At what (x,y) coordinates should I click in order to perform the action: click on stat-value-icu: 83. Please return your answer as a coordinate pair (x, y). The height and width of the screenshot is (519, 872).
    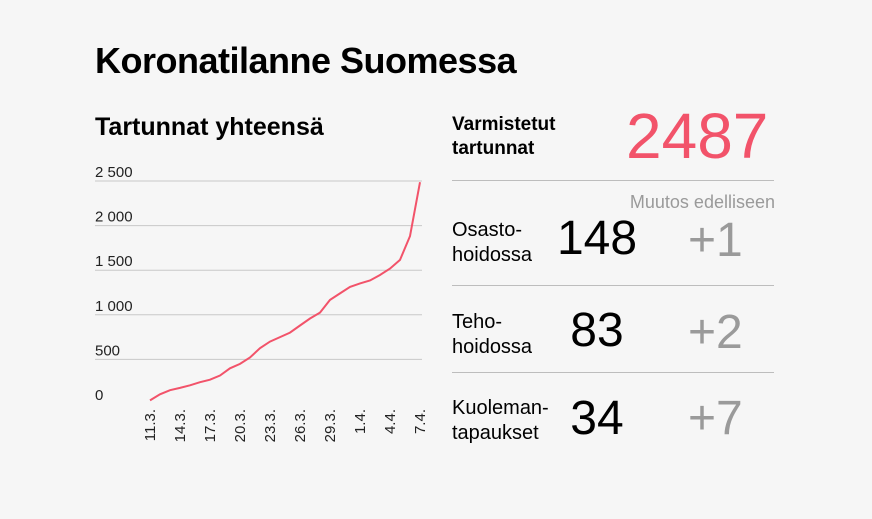
    Looking at the image, I should click on (597, 330).